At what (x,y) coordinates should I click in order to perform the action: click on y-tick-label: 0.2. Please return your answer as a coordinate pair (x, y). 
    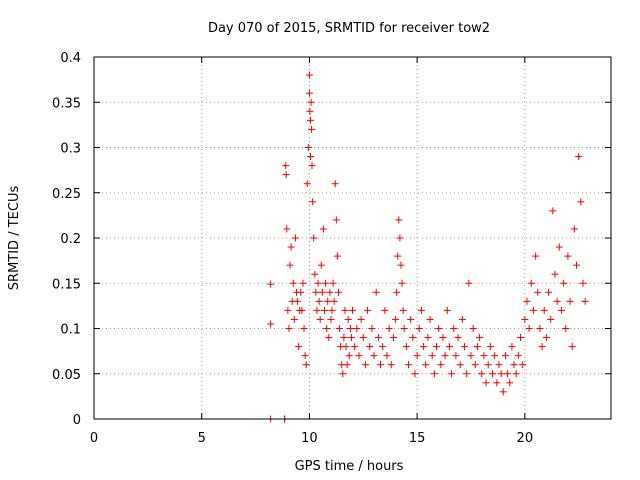
    Looking at the image, I should click on (70, 239).